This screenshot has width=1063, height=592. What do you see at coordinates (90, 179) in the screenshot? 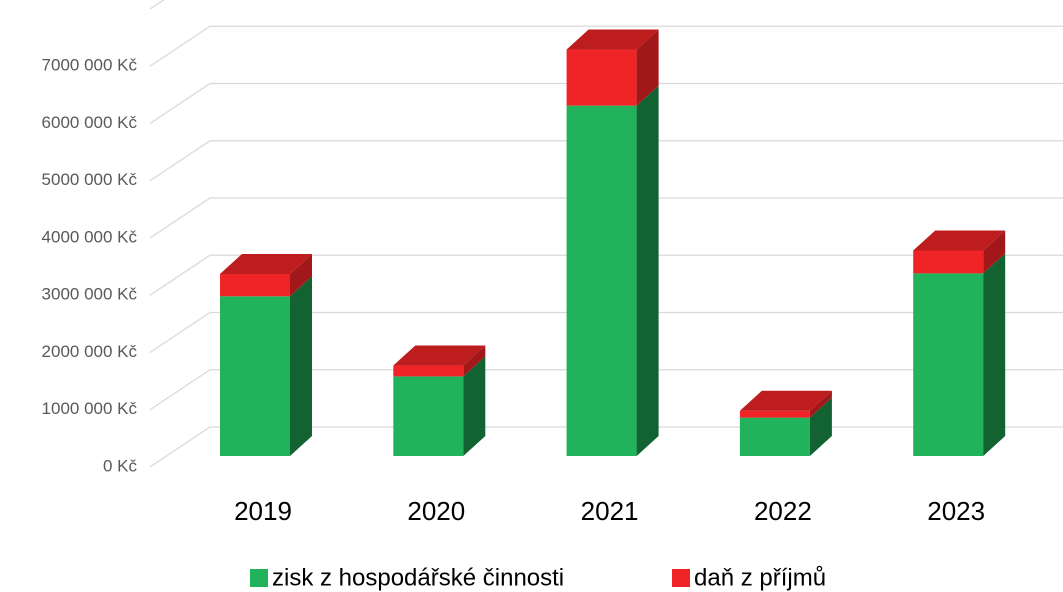
I see `y-tick-label: 5000 000 Kč` at bounding box center [90, 179].